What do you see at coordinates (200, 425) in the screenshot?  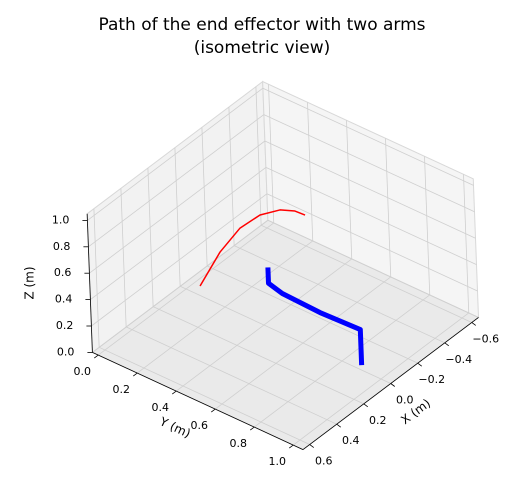 I see `y-tick-label: 0.6` at bounding box center [200, 425].